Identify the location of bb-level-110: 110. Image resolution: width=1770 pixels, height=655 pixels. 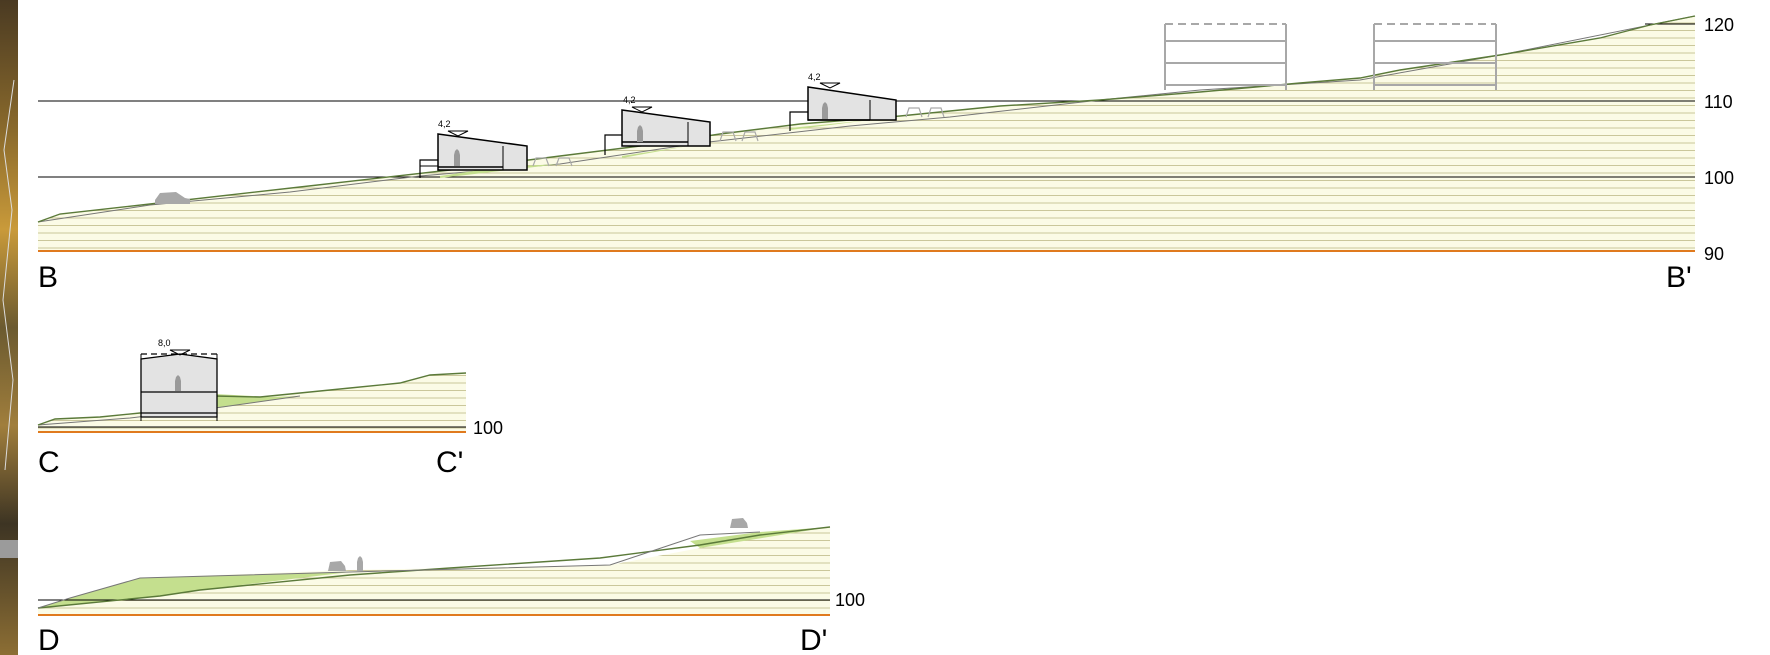
(1718, 102).